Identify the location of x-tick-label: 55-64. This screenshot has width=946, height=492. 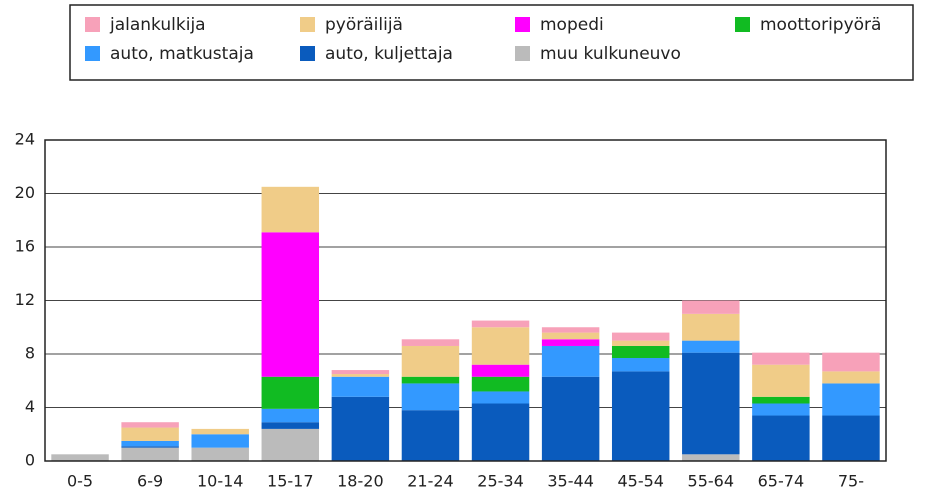
(711, 481).